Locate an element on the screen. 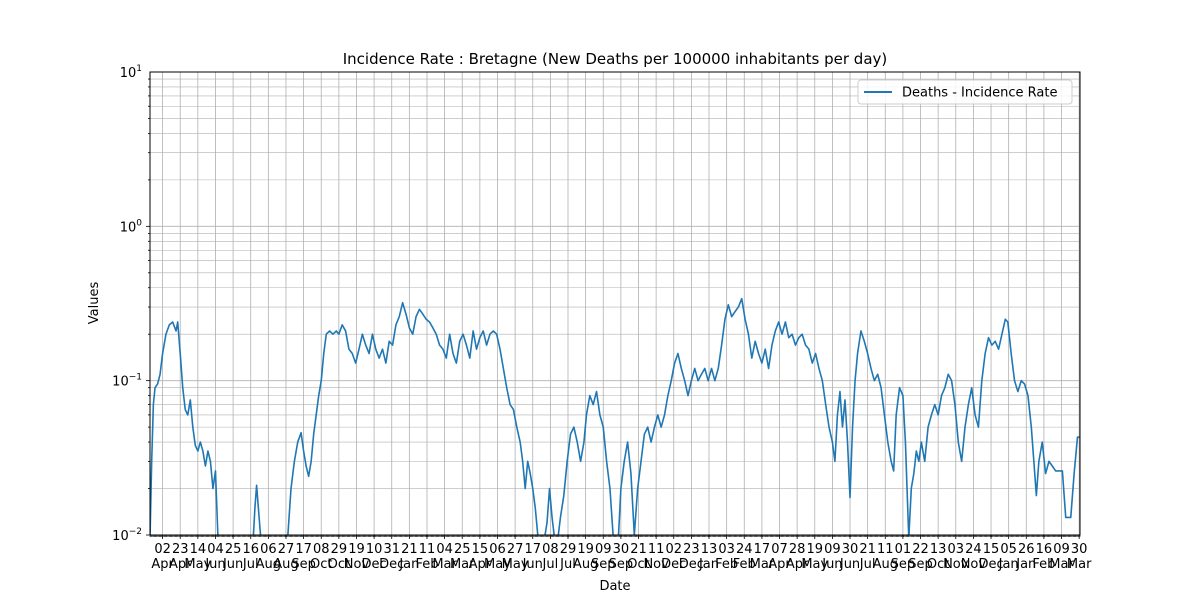 This screenshot has width=1200, height=604. x-tick-label: 29 Oct is located at coordinates (339, 557).